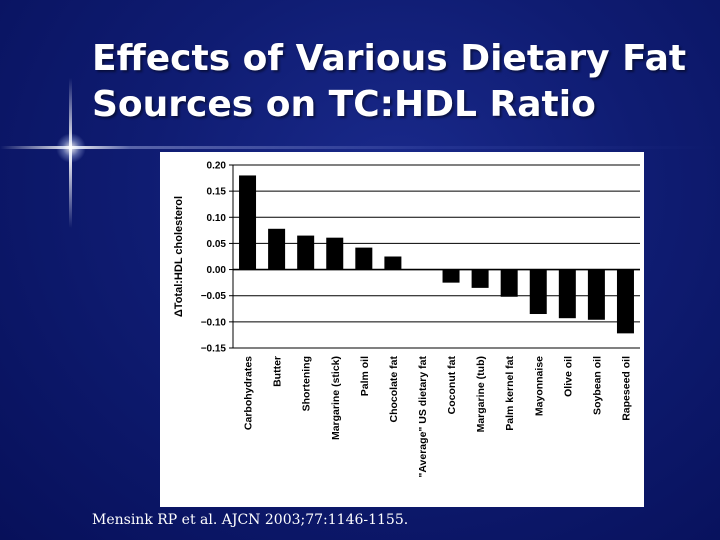 This screenshot has width=720, height=540. I want to click on category-label: Palm kernel fat, so click(510, 393).